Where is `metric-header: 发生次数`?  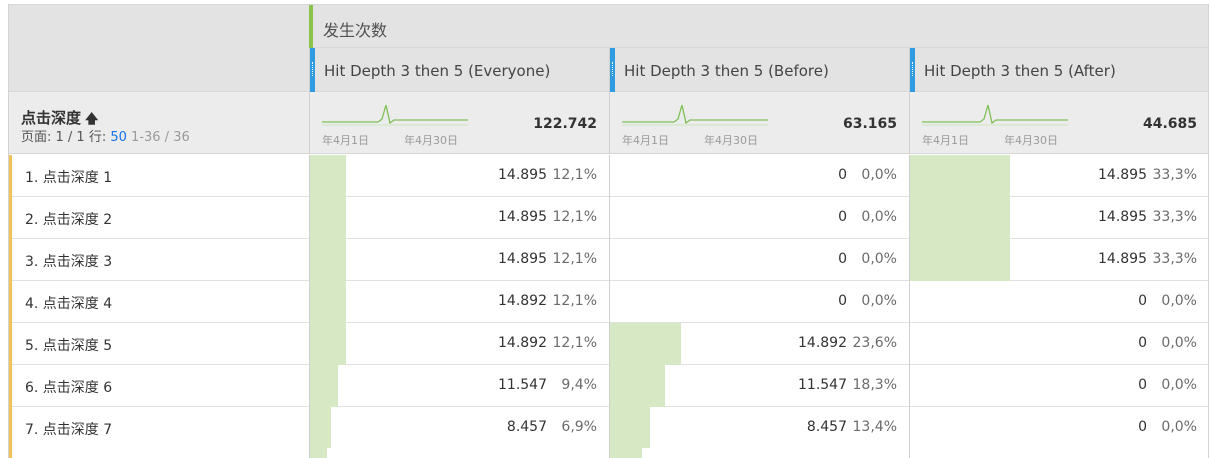
metric-header: 发生次数 is located at coordinates (758, 26).